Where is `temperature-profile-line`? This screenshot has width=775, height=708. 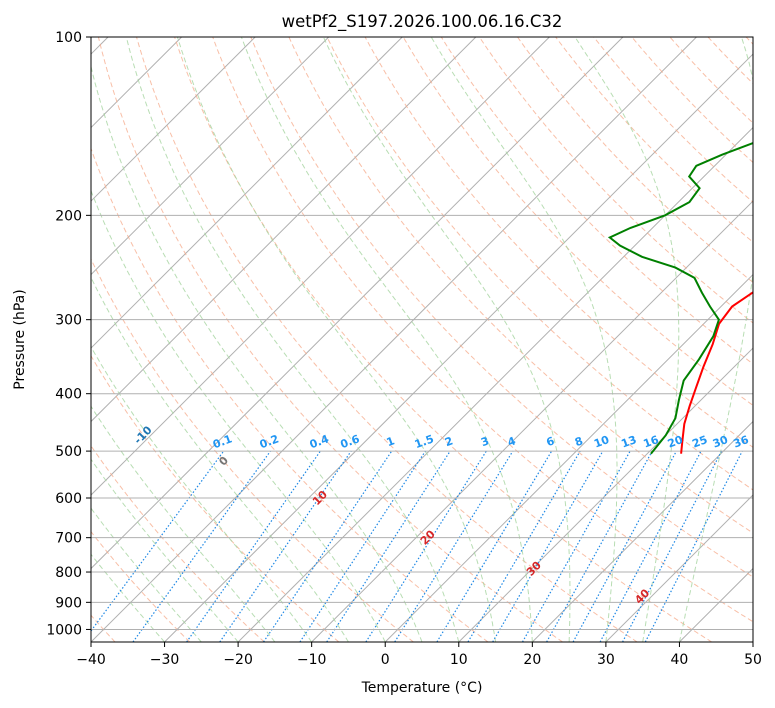 temperature-profile-line is located at coordinates (716, 372).